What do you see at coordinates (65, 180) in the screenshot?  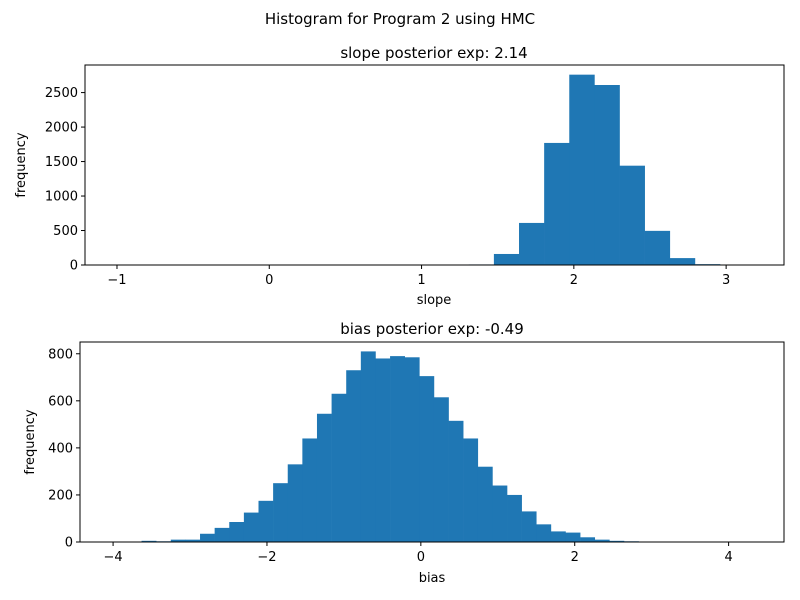 I see `slope-y-ticks: 0 500 1000 1500 2000 2500` at bounding box center [65, 180].